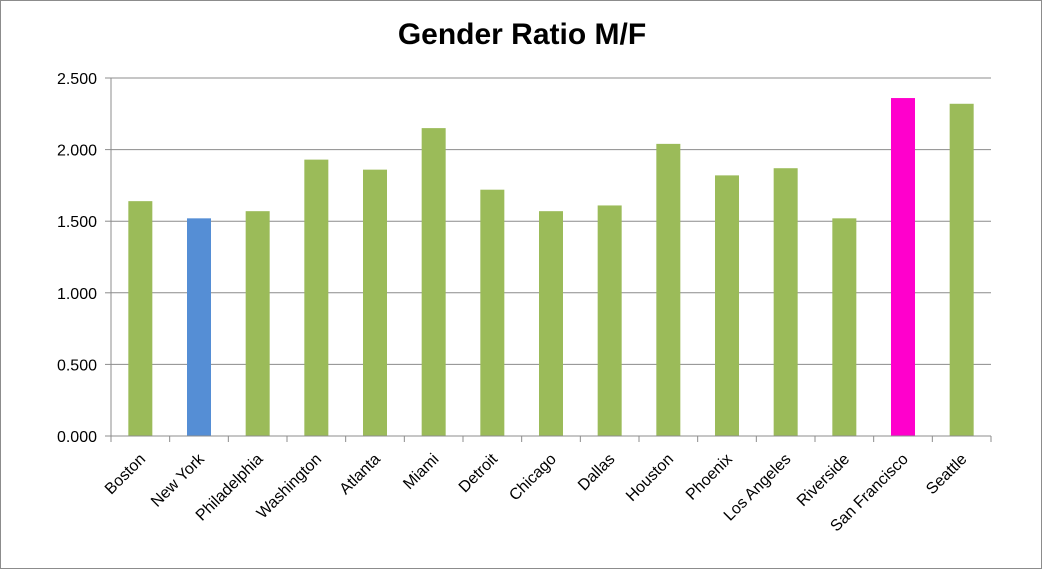  What do you see at coordinates (77, 294) in the screenshot?
I see `y-tick-label: 1.000` at bounding box center [77, 294].